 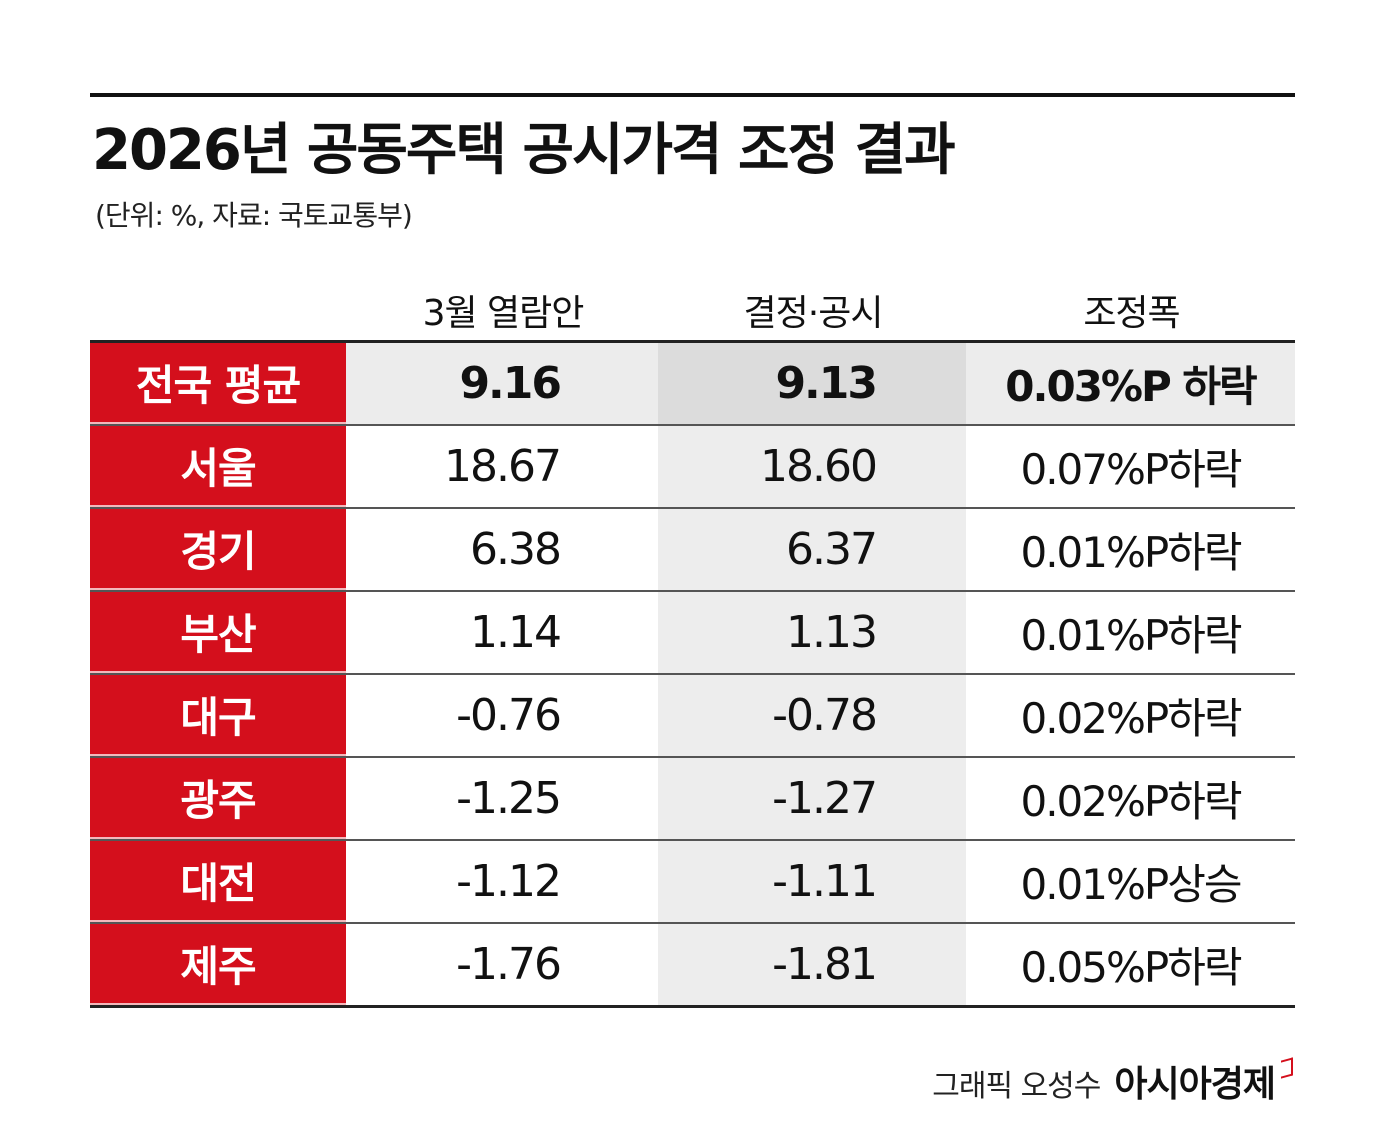 What do you see at coordinates (516, 632) in the screenshot?
I see `march-draft-value: 1.14` at bounding box center [516, 632].